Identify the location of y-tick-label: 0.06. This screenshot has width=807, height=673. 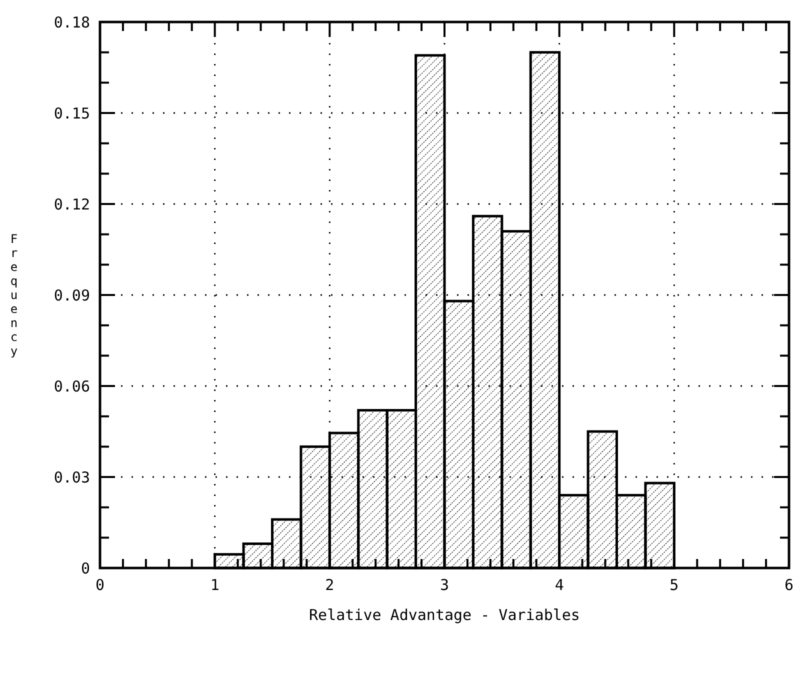
(72, 386).